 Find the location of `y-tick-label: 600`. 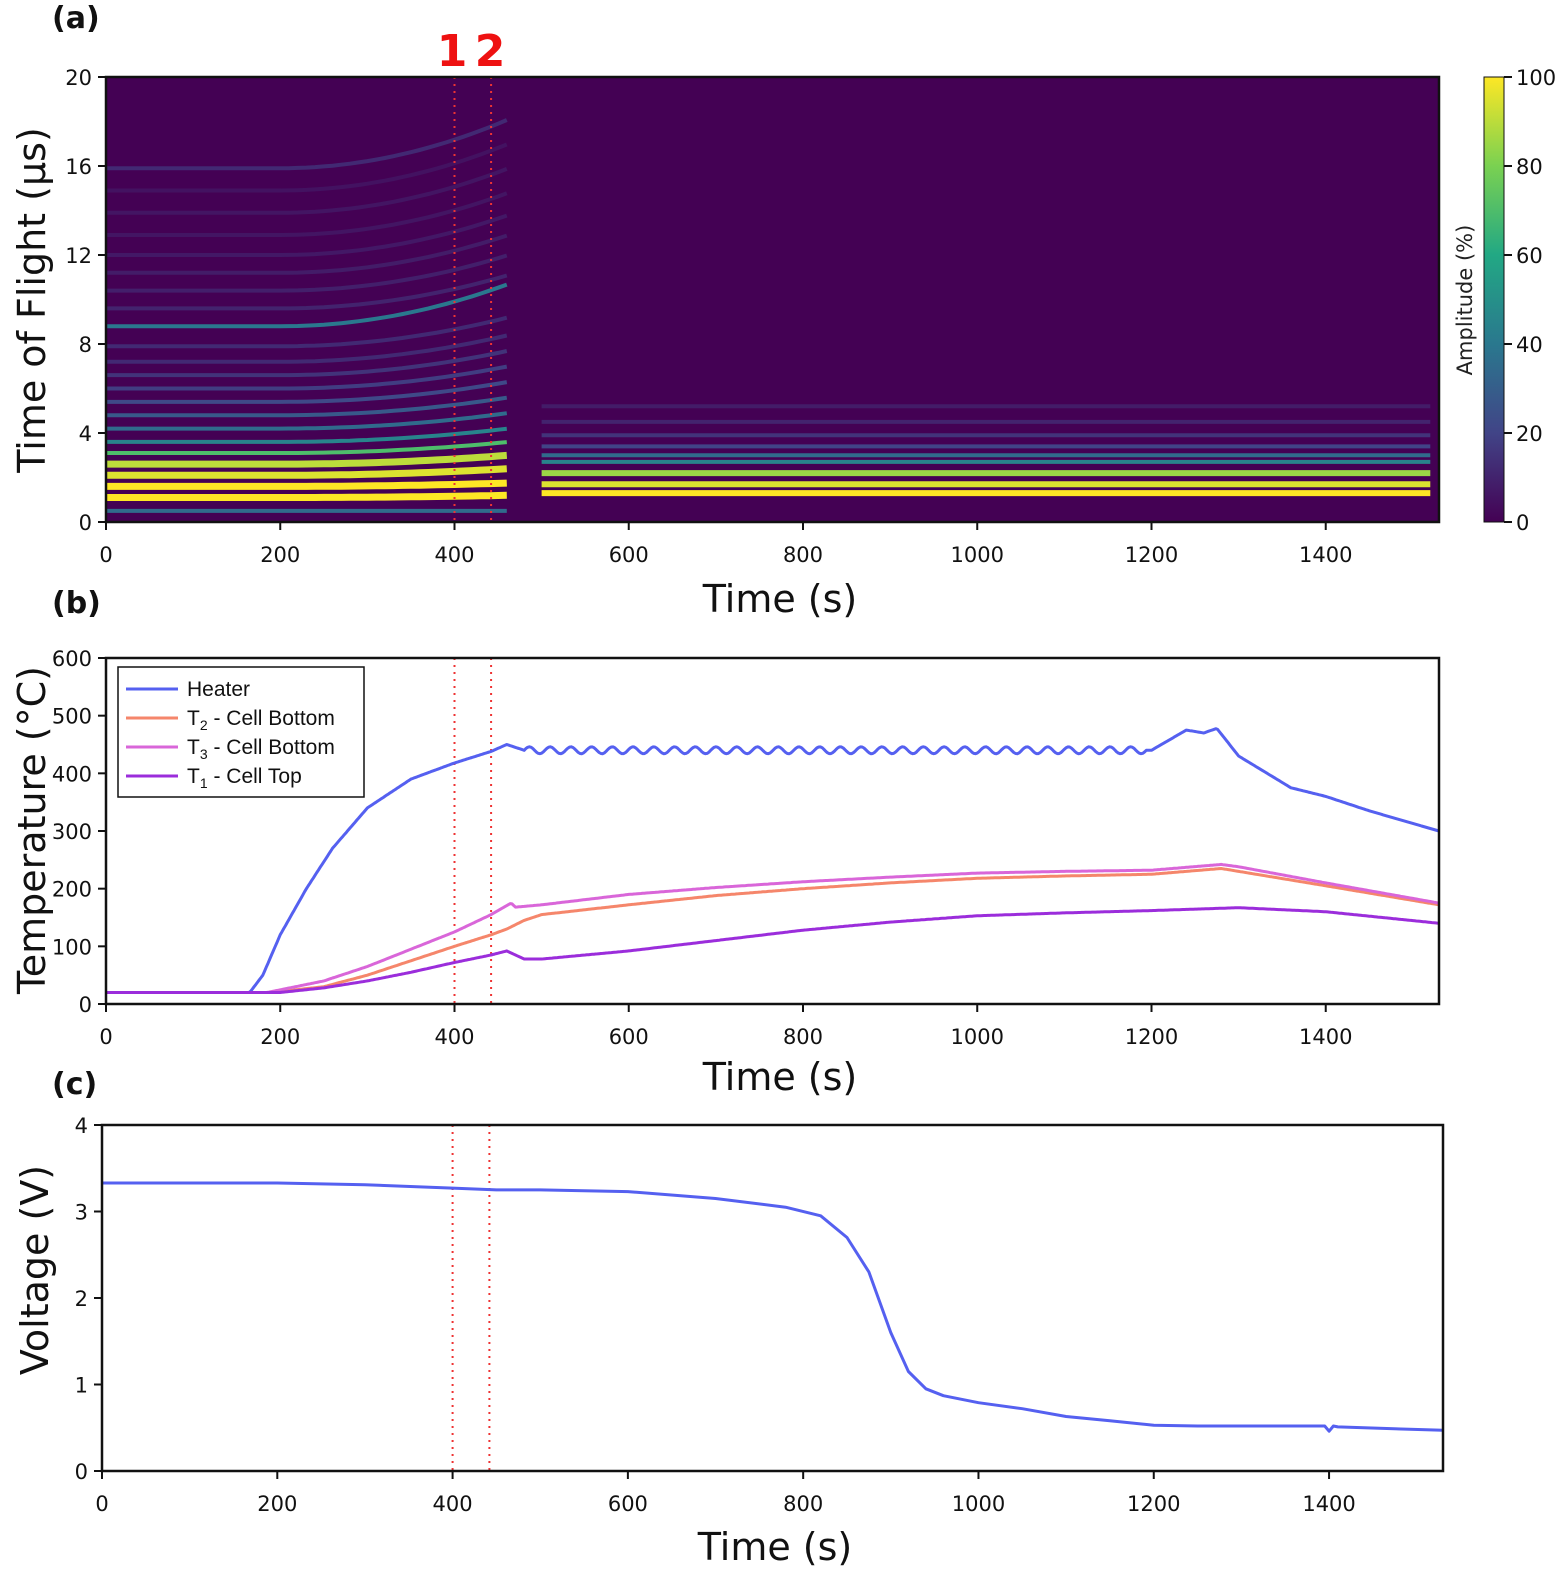

y-tick-label: 600 is located at coordinates (72, 659).